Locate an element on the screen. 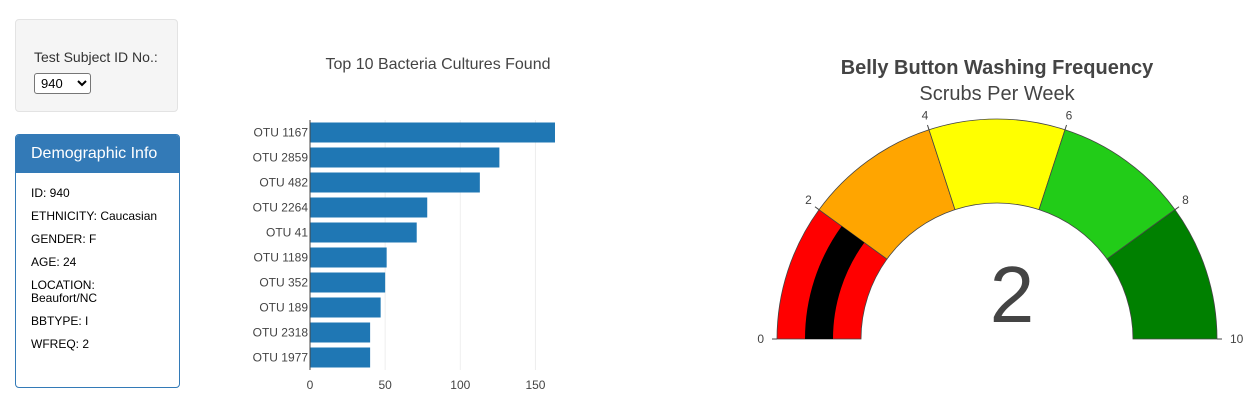 Image resolution: width=1254 pixels, height=409 pixels. bar-y-tick-label: OTU 1189 is located at coordinates (281, 258).